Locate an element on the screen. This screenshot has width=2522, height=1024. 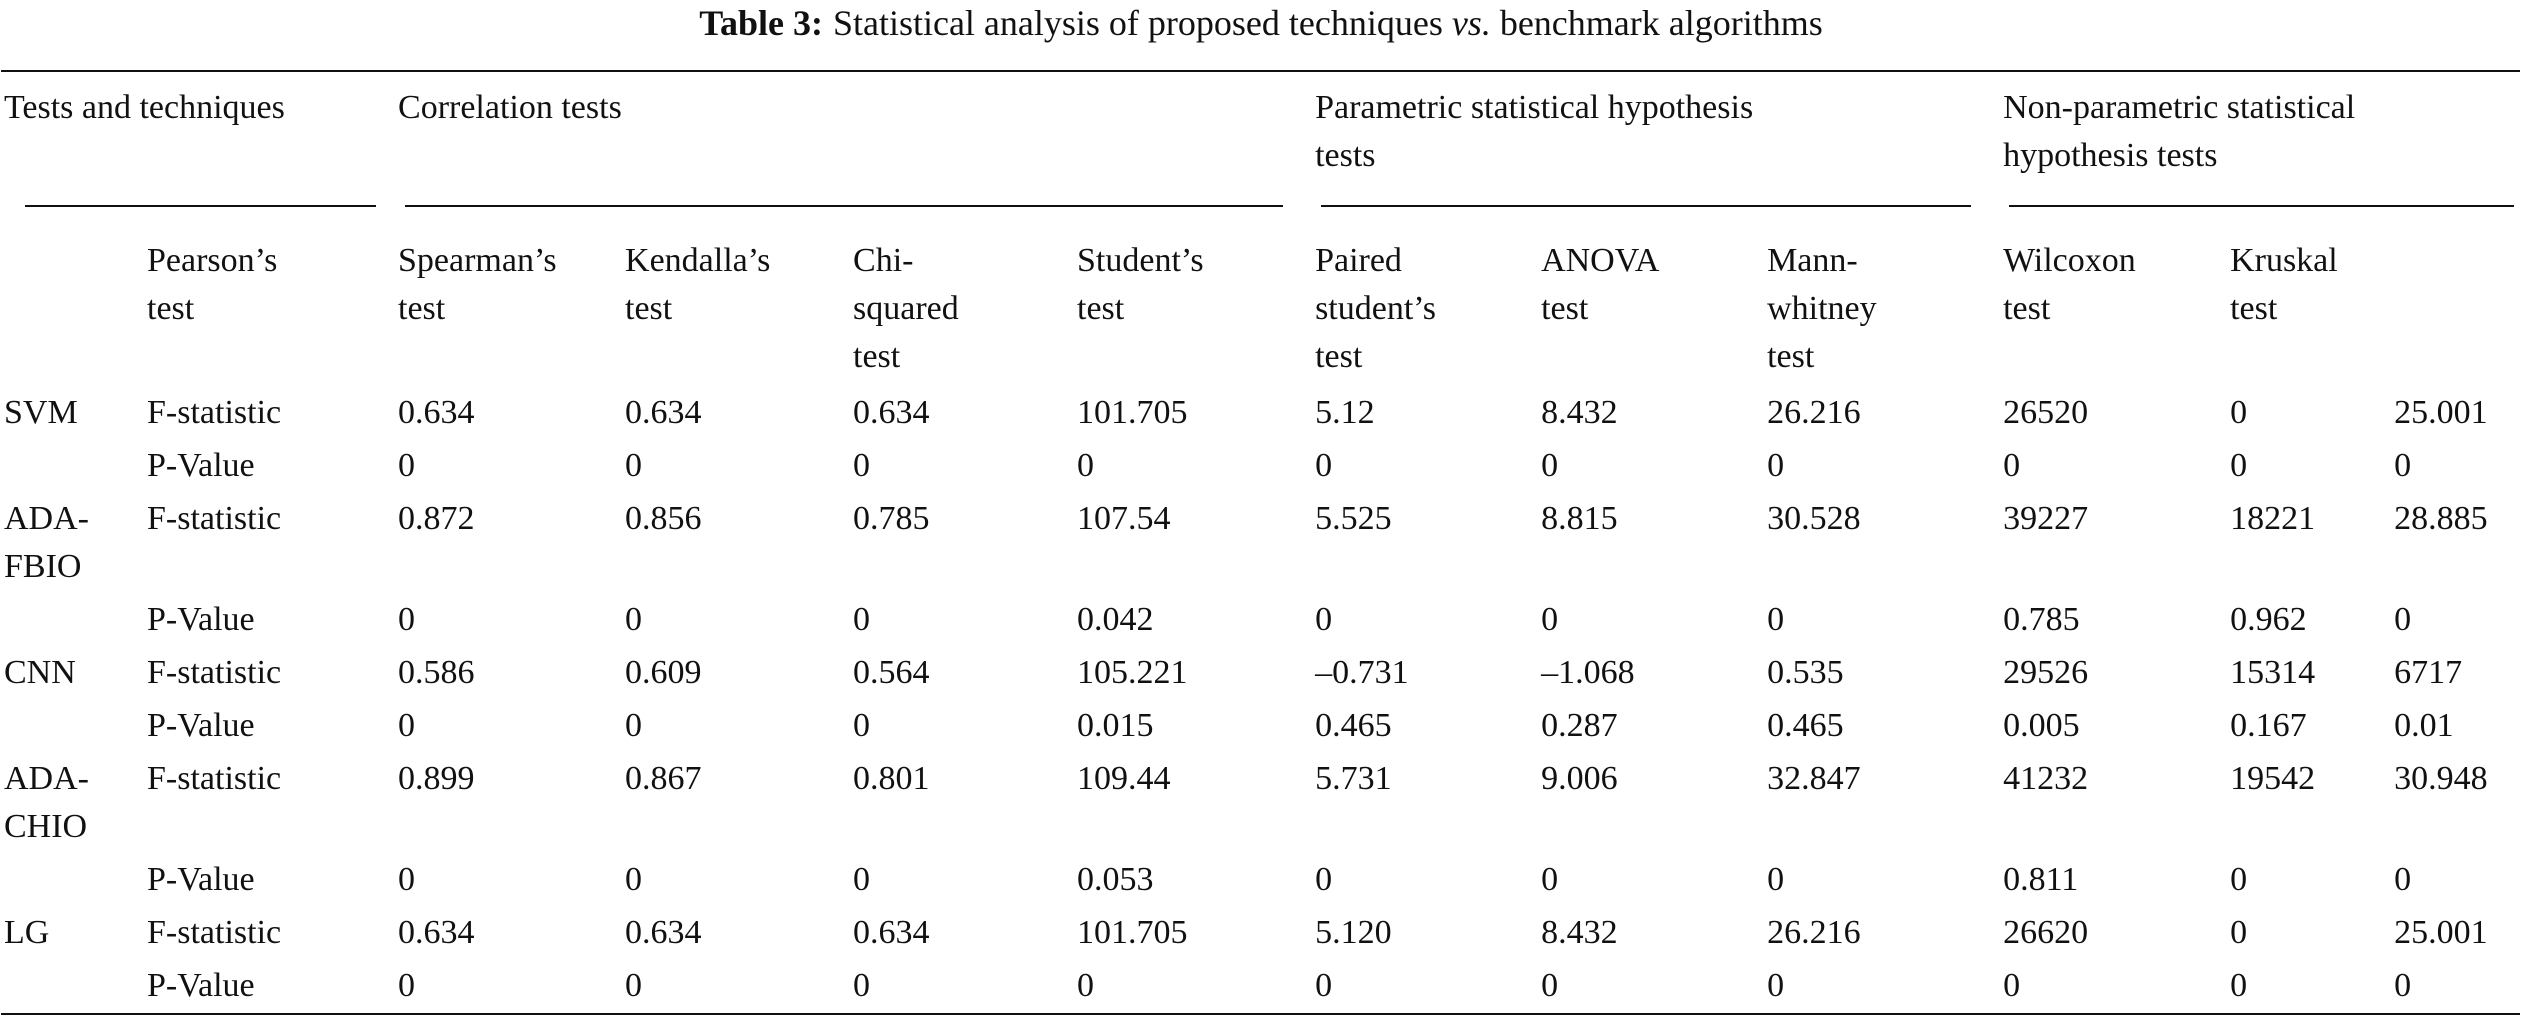
value-cell: 41232 is located at coordinates (2046, 778).